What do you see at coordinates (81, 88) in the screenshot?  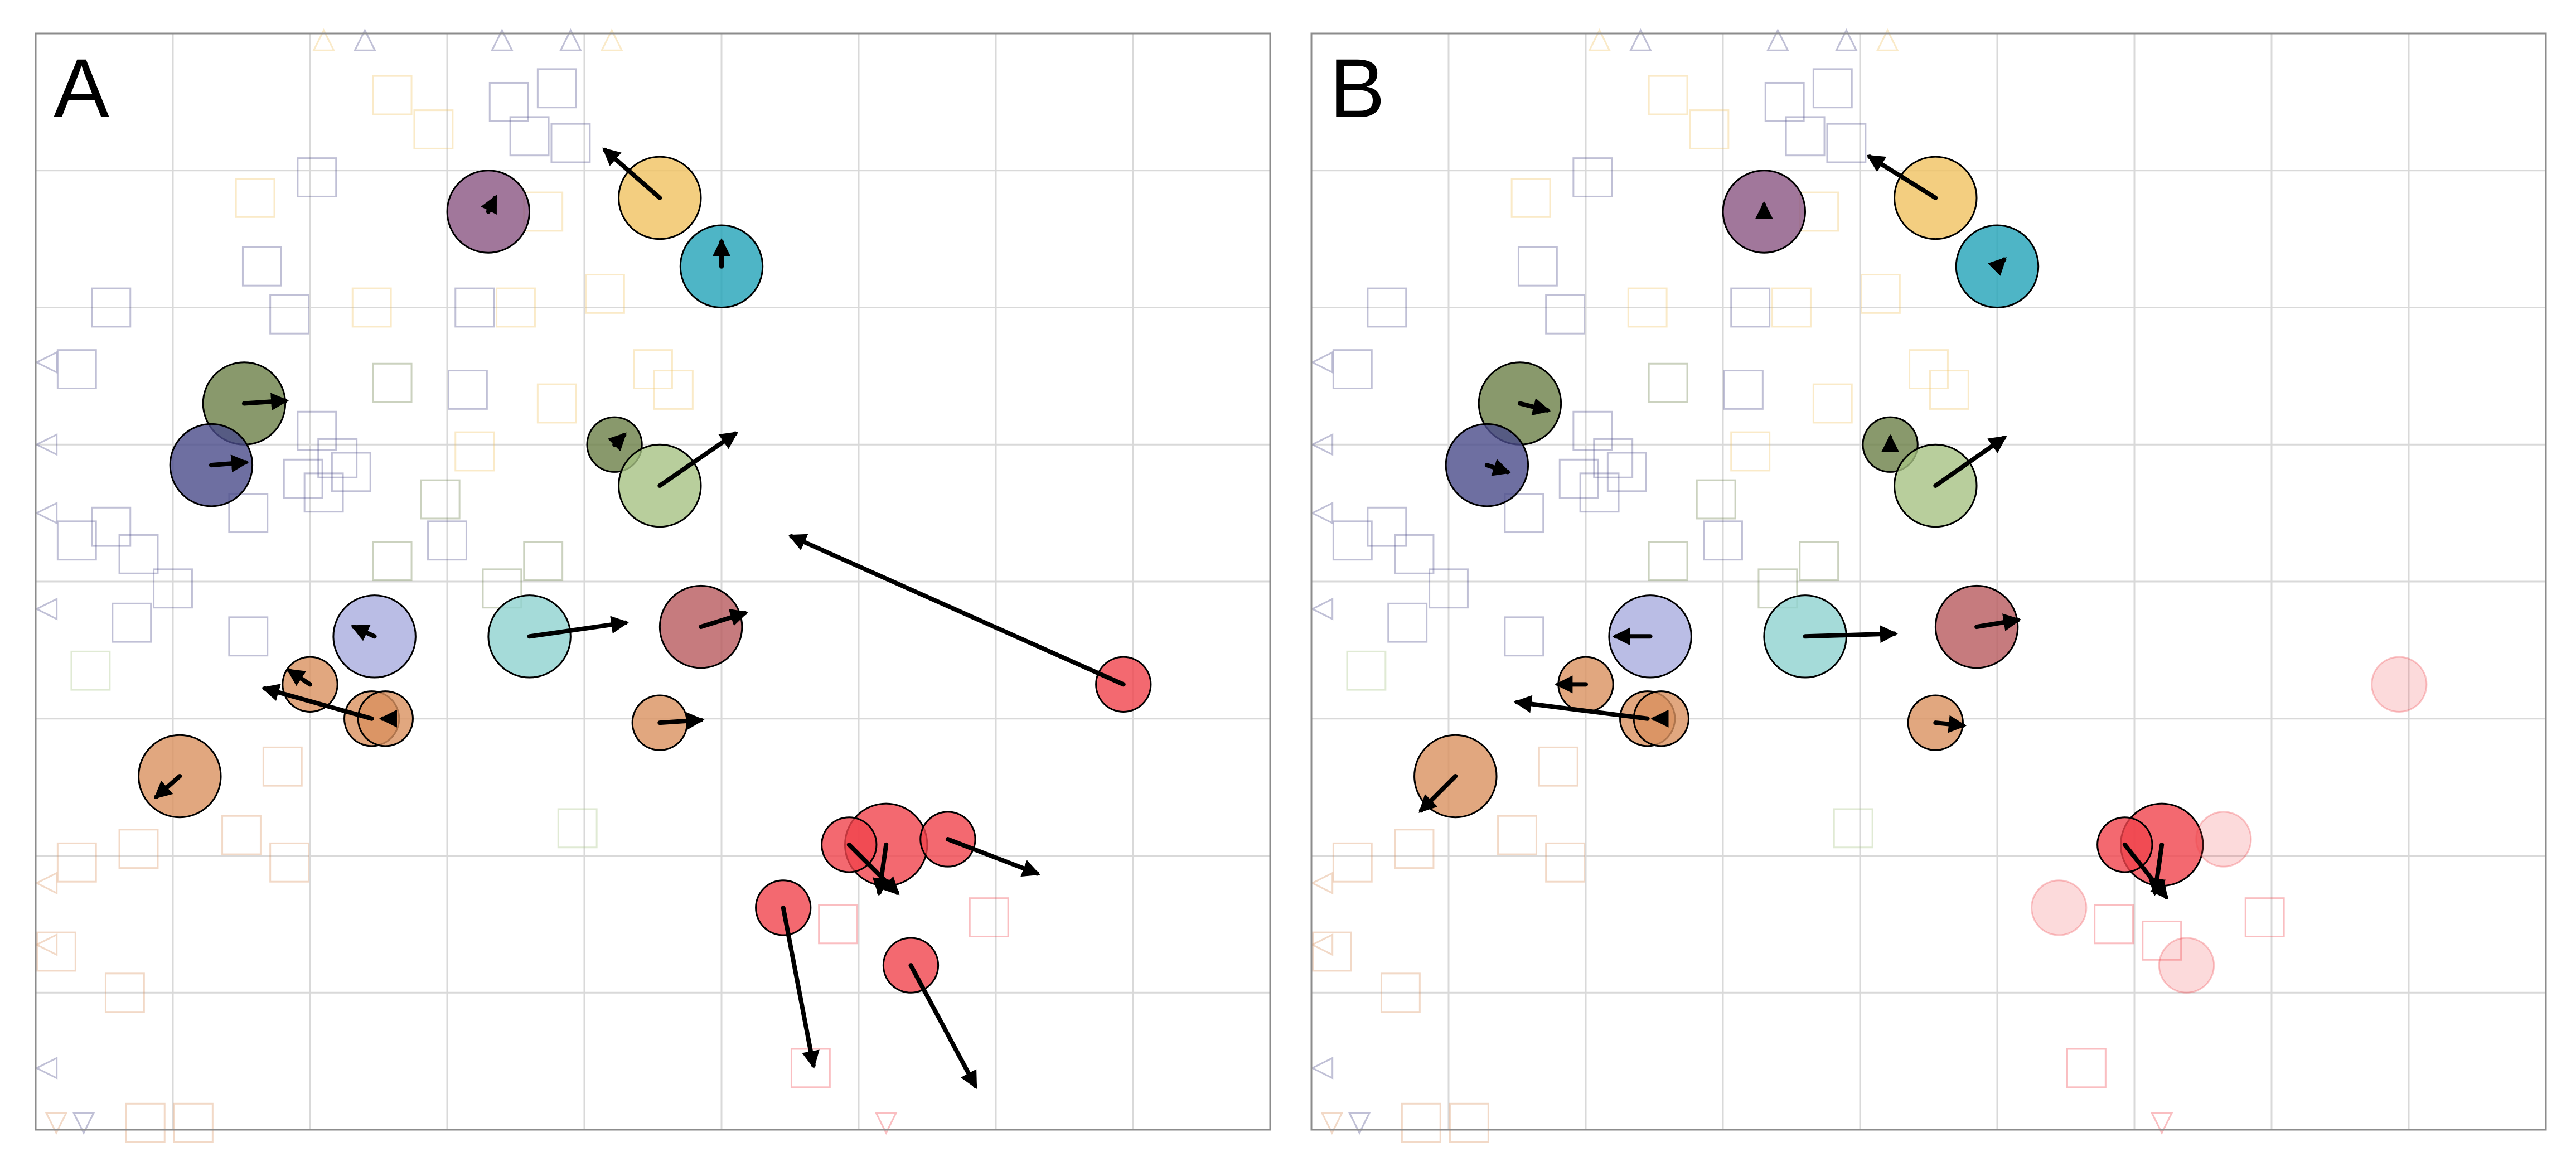 I see `panel-a-label: A` at bounding box center [81, 88].